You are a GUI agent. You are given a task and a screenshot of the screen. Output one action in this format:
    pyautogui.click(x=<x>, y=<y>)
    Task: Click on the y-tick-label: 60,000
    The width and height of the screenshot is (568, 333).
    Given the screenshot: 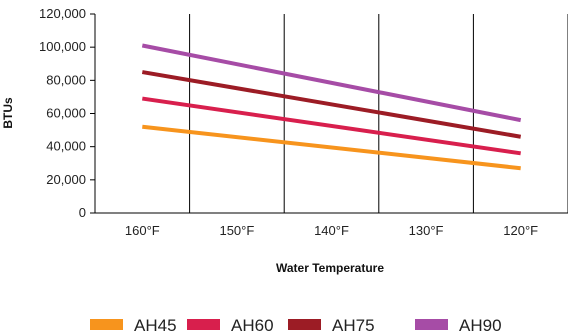 What is the action you would take?
    pyautogui.click(x=66, y=113)
    